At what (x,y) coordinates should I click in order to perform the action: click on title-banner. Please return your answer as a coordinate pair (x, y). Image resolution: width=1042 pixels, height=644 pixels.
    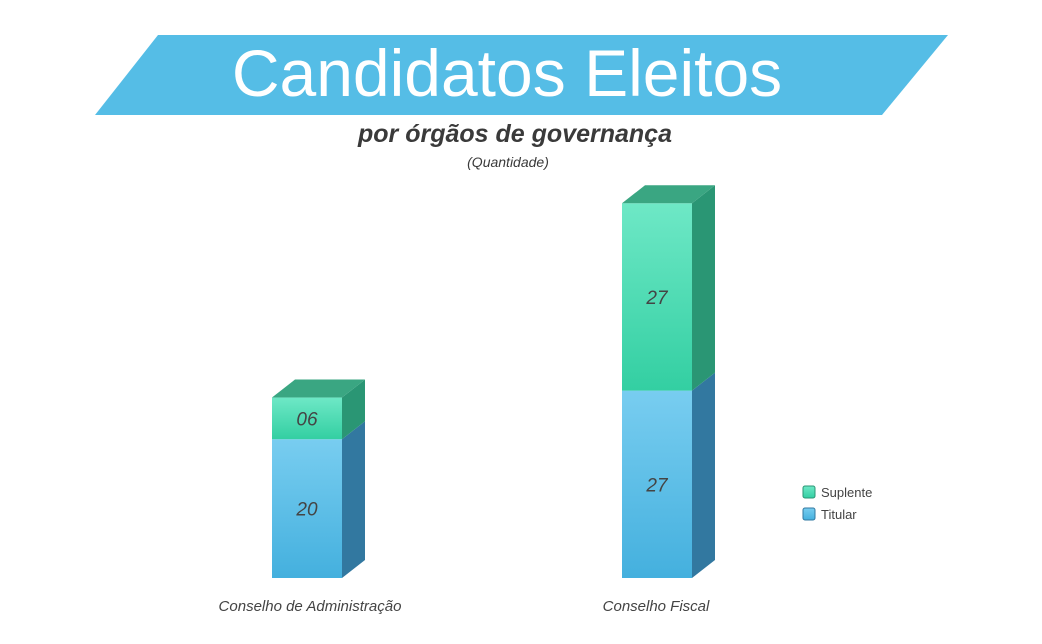
    Looking at the image, I should click on (521, 75).